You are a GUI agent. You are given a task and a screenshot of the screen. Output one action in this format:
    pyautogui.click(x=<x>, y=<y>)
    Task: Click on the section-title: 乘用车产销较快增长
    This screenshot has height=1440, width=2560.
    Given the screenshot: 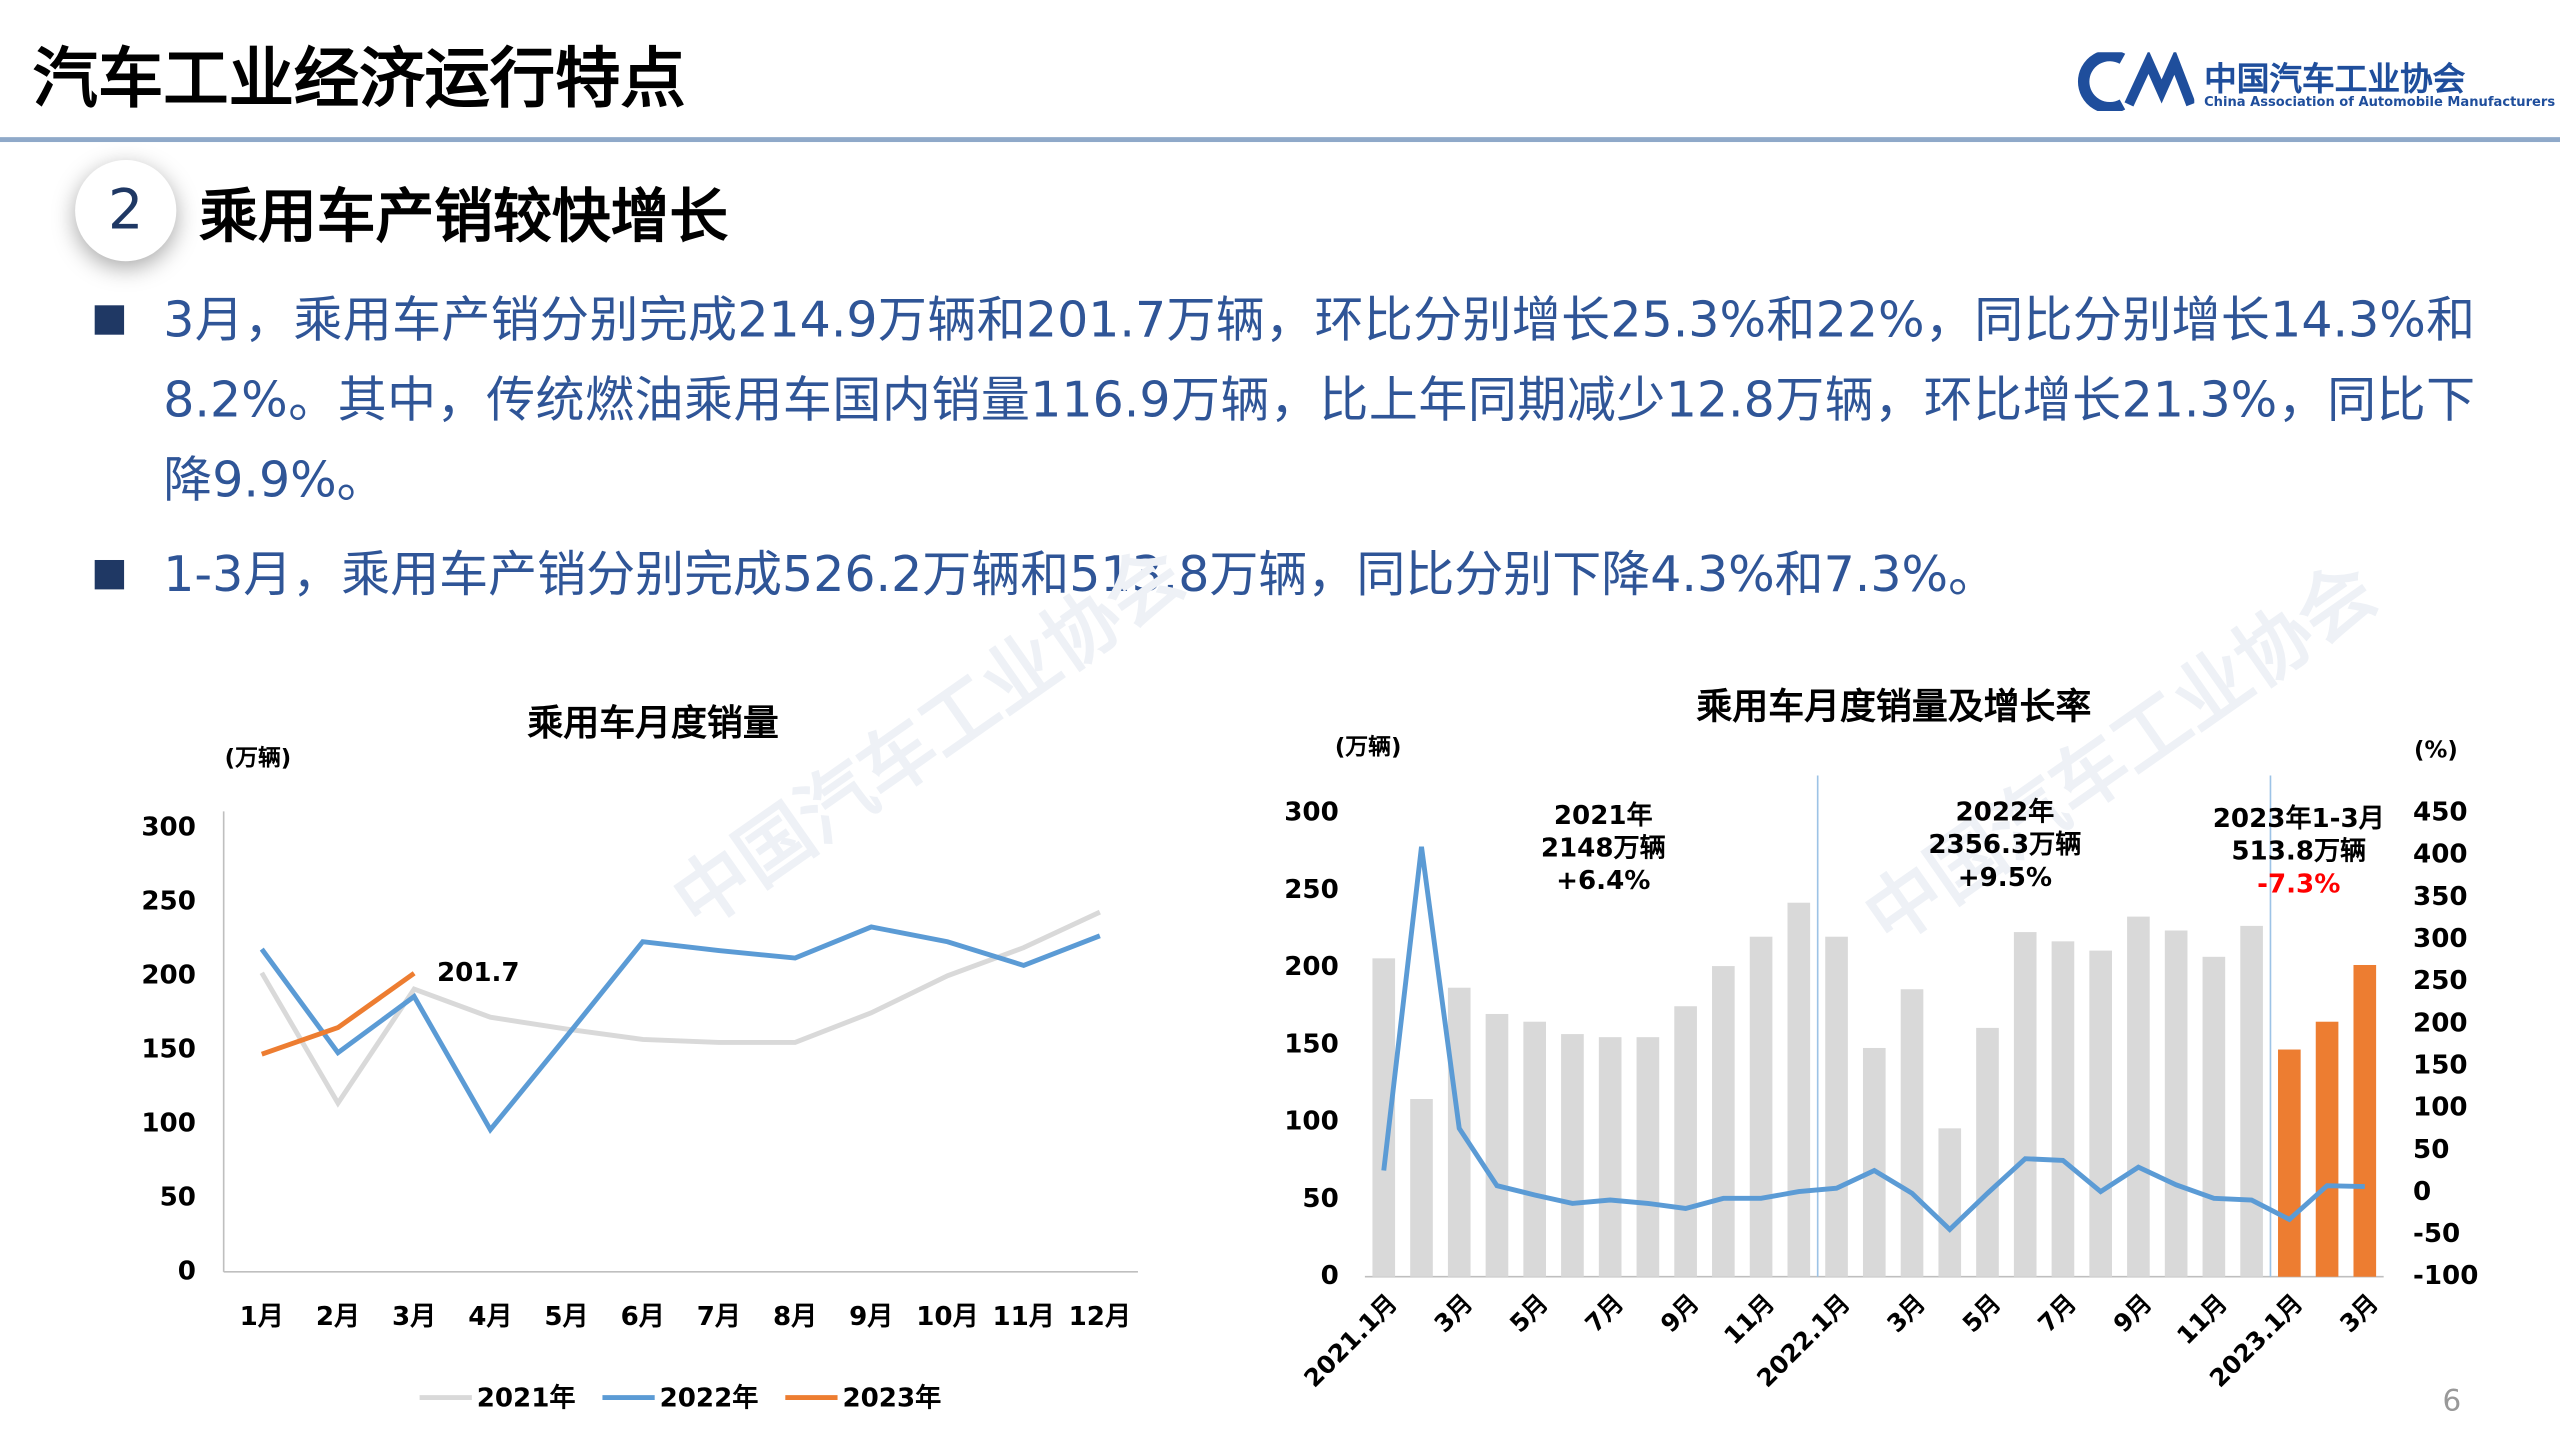 What is the action you would take?
    pyautogui.click(x=464, y=218)
    